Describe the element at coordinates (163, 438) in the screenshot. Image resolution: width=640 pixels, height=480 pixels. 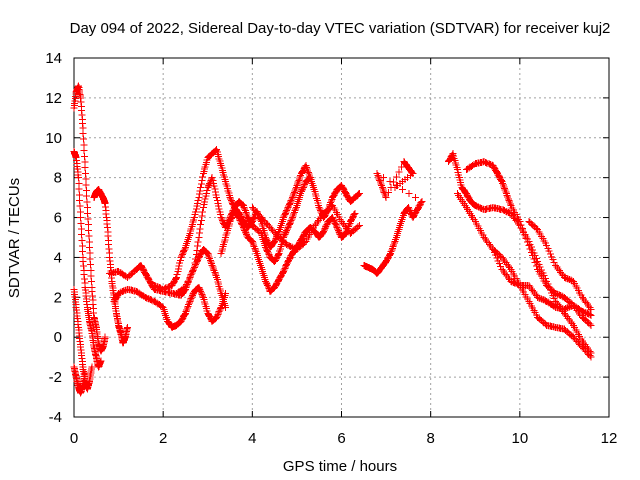
I see `x-tick-label: 2` at that location.